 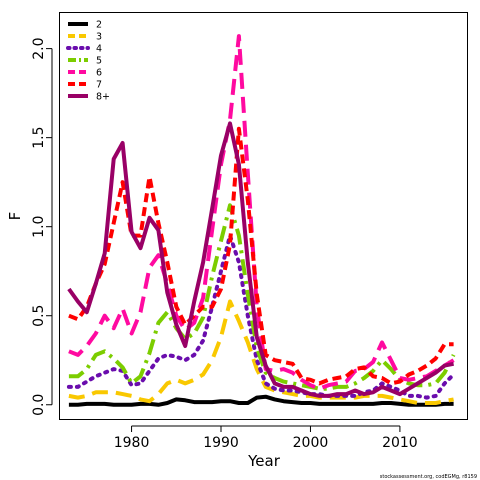 I want to click on x-axis-label: Year, so click(x=264, y=461).